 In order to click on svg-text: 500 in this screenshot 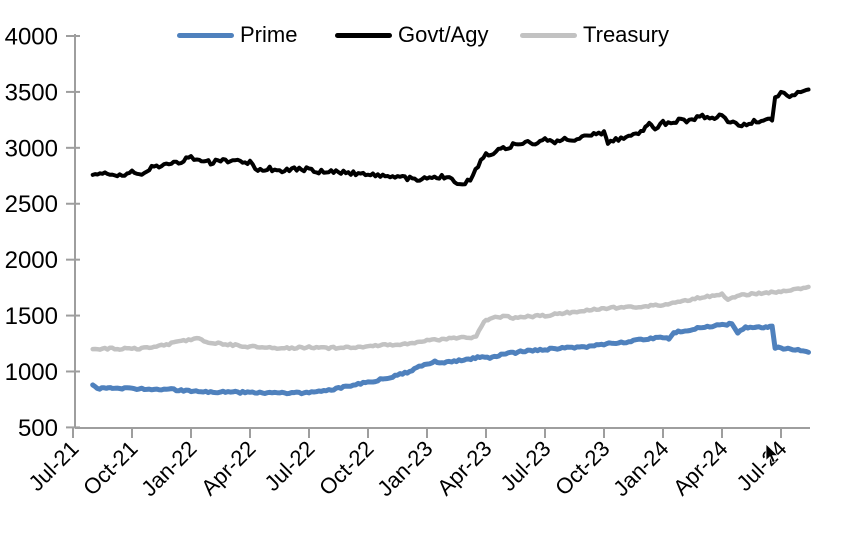, I will do `click(38, 428)`.